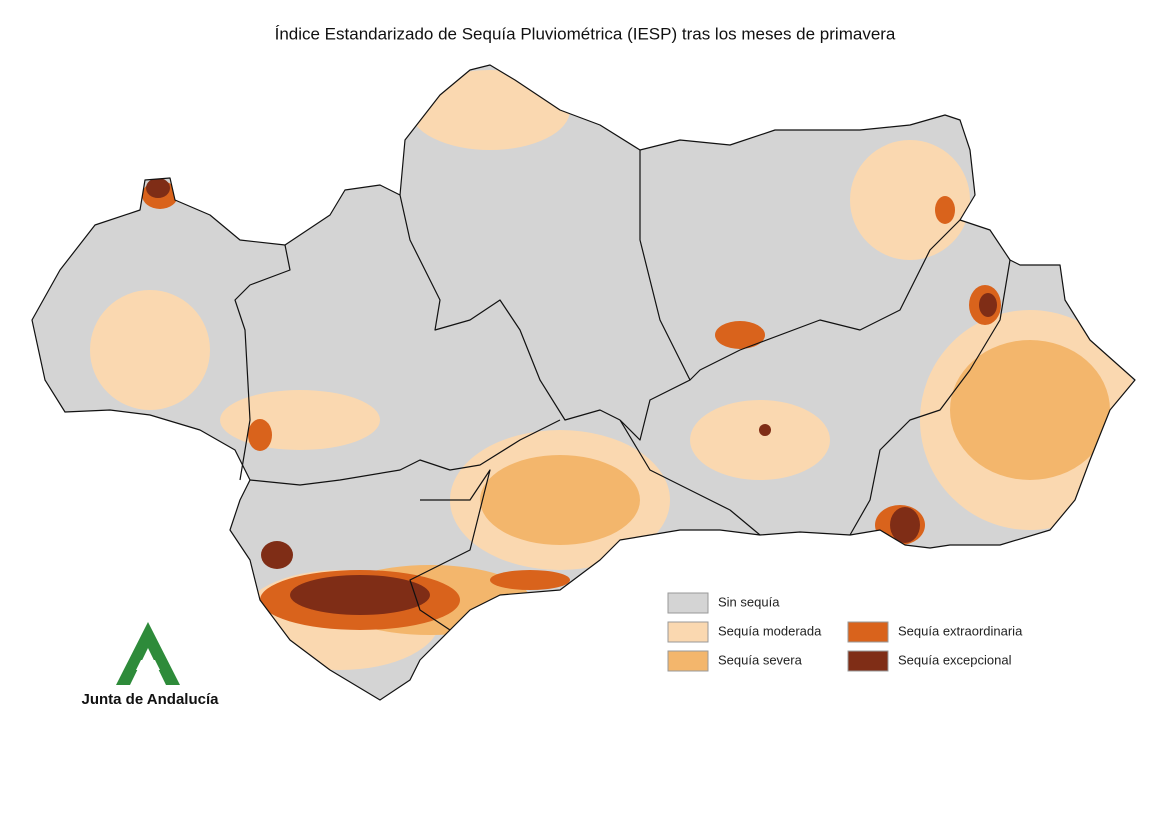  I want to click on legend-label: Sequía extraordinaria, so click(960, 630).